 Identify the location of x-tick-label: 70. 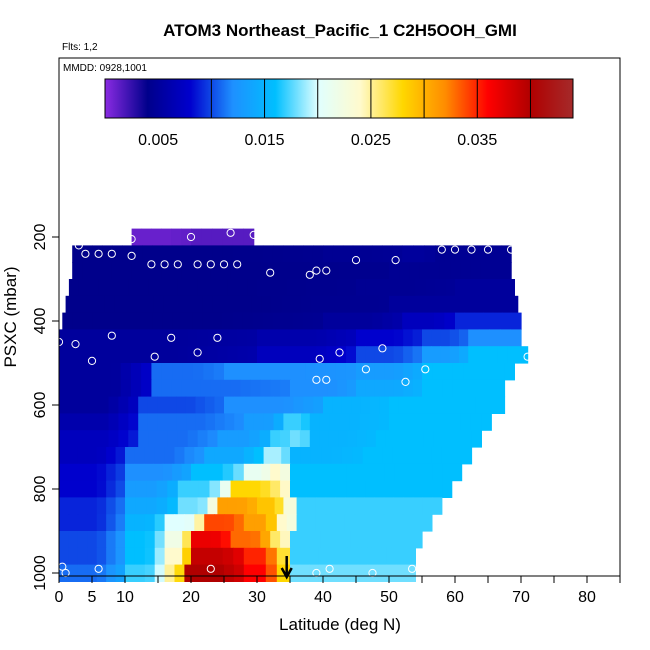
(521, 597).